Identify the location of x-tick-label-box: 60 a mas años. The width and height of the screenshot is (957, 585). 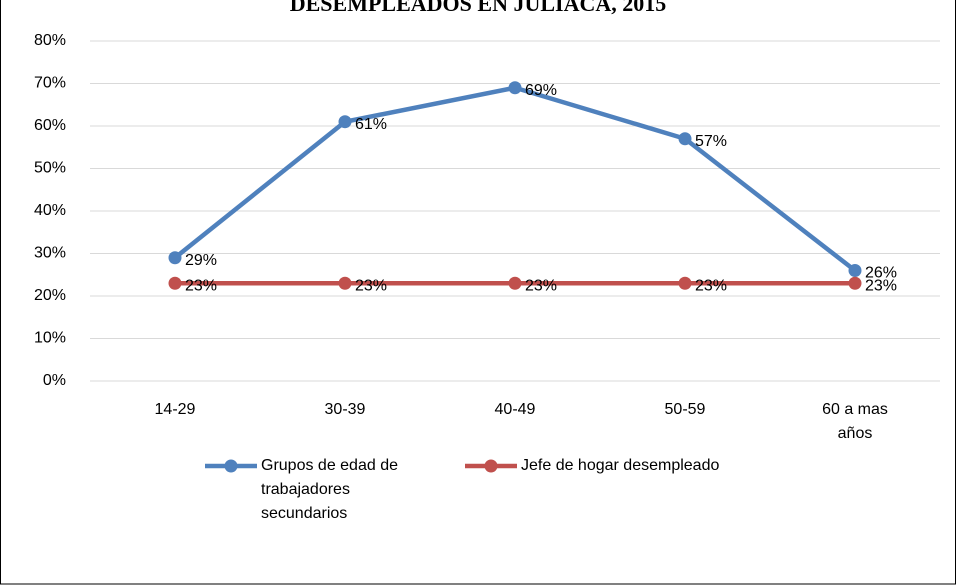
(855, 421).